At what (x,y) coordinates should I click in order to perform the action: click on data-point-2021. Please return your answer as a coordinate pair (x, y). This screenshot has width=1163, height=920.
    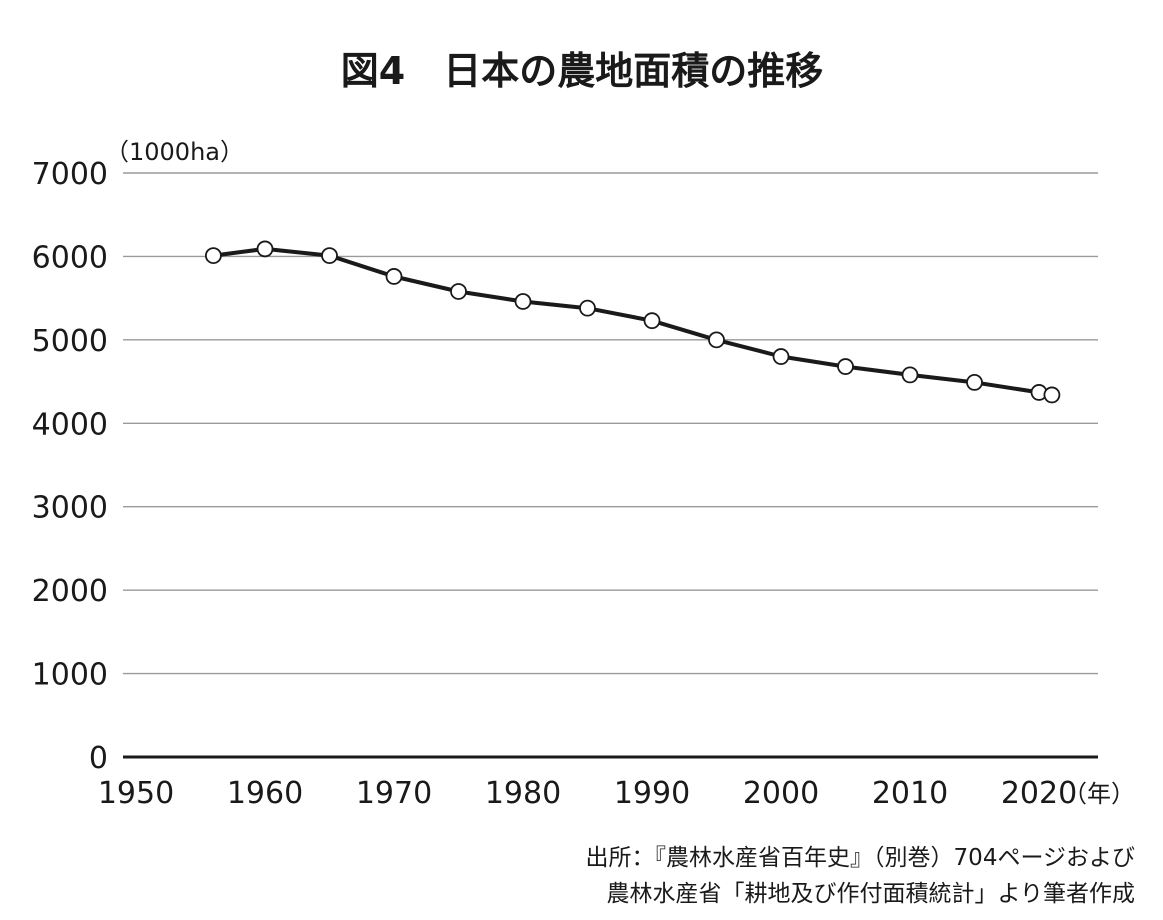
    Looking at the image, I should click on (1052, 395).